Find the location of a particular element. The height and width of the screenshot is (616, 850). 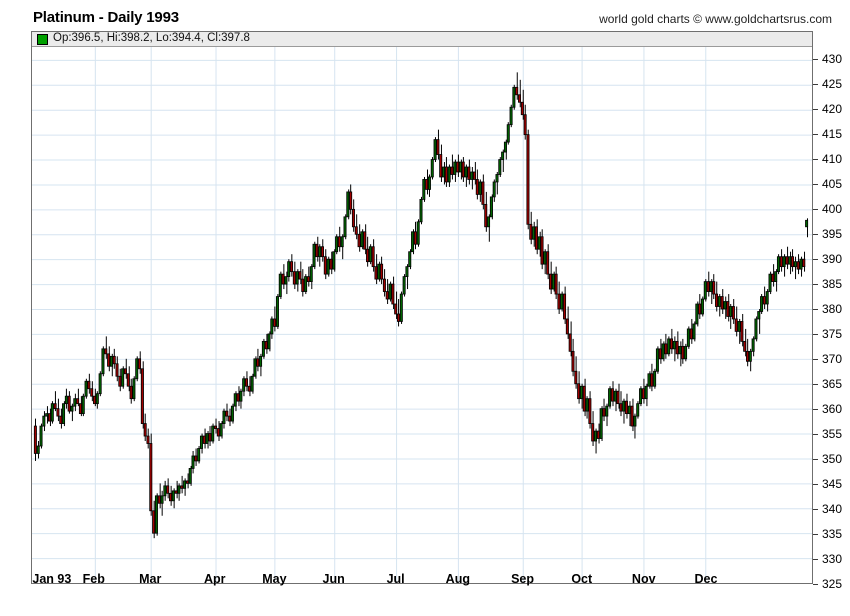

y-axis-tick-label: 350 is located at coordinates (832, 459).